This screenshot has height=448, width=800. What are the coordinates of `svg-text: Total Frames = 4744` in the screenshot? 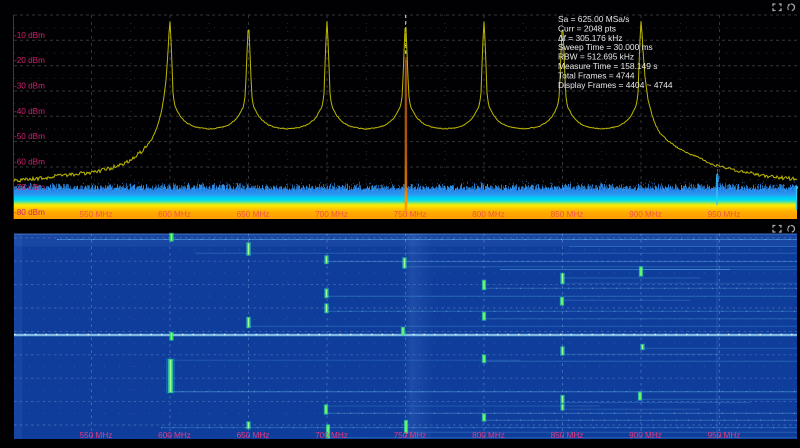 It's located at (596, 75).